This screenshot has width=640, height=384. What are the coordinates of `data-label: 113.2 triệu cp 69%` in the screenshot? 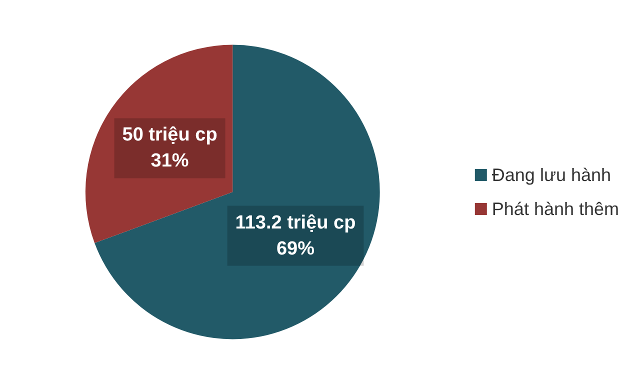 It's located at (295, 236).